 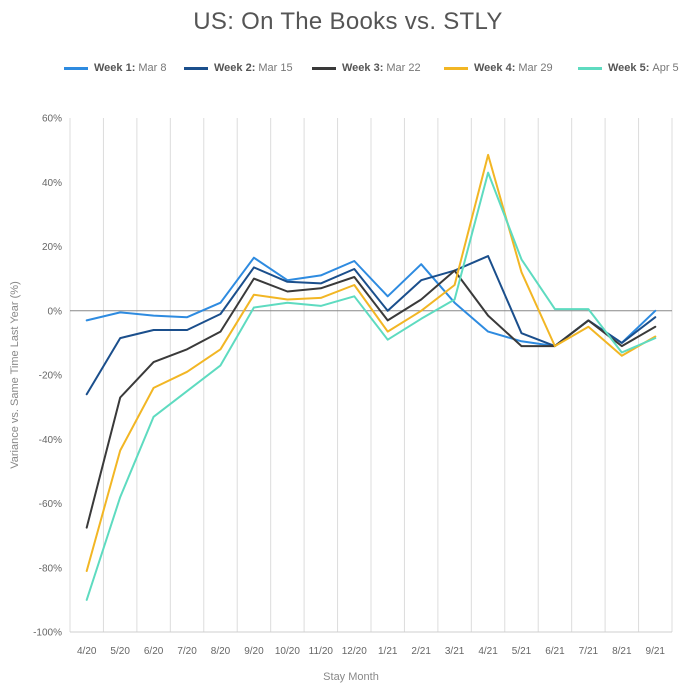 What do you see at coordinates (50, 504) in the screenshot?
I see `y-tick-label: -60%` at bounding box center [50, 504].